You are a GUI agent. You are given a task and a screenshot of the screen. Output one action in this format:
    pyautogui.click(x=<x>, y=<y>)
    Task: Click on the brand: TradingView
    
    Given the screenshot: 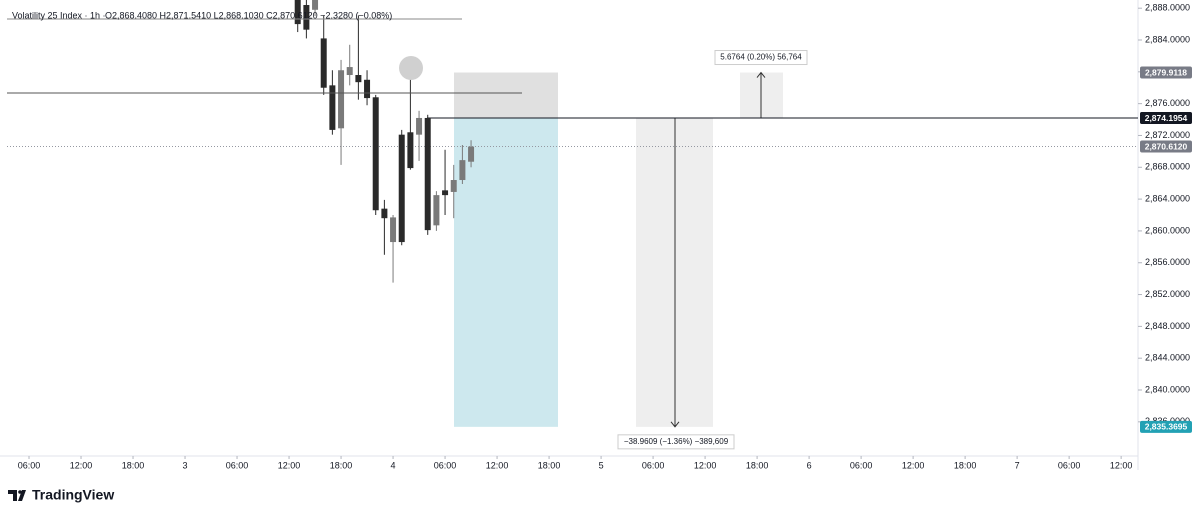 What is the action you would take?
    pyautogui.click(x=73, y=495)
    